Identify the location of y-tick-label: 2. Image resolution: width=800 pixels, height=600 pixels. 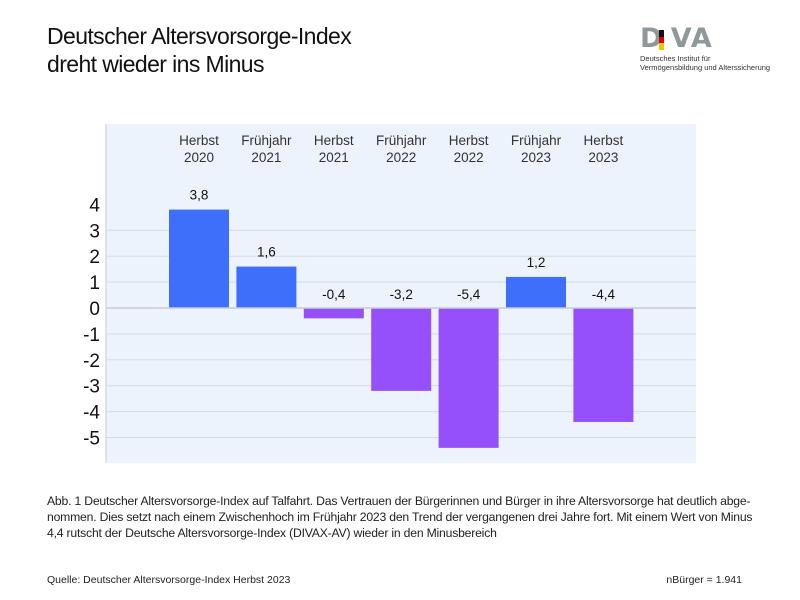
(94, 257).